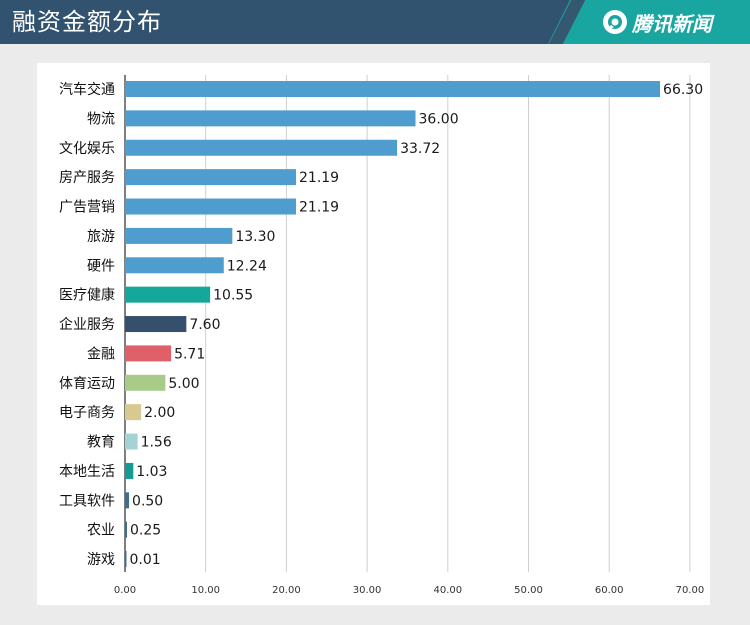 The height and width of the screenshot is (625, 750). I want to click on category-label: 文化娱乐, so click(87, 149).